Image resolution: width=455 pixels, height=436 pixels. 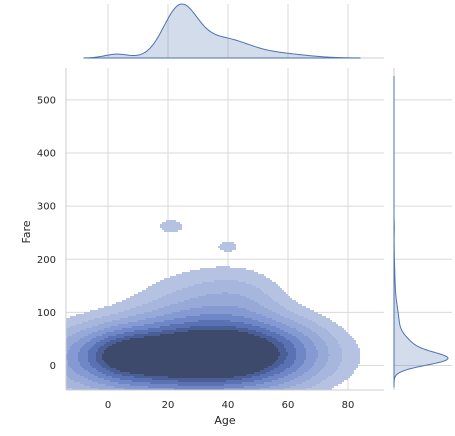 I want to click on y-tick-label: 400, so click(x=46, y=154).